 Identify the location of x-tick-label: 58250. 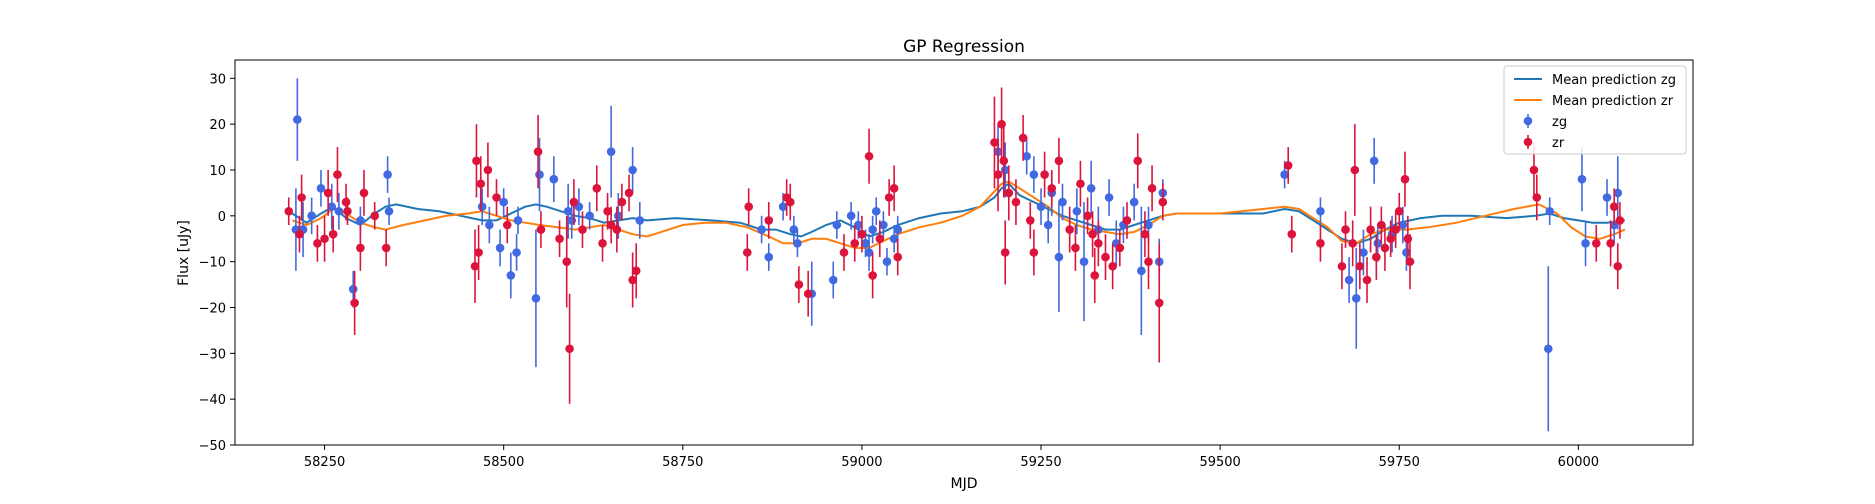
(324, 462).